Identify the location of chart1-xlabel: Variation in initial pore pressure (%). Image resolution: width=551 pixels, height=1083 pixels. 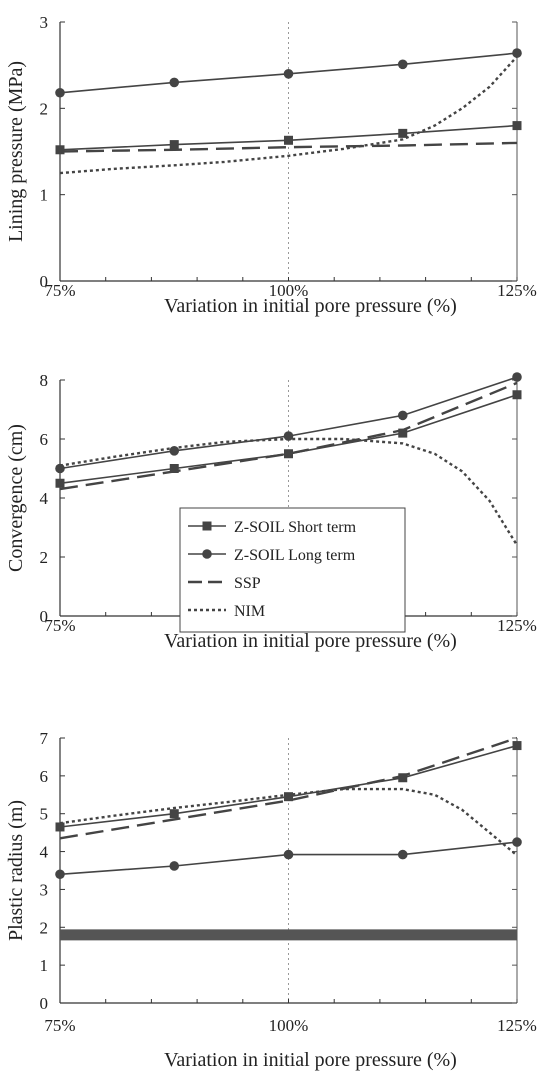
(310, 306).